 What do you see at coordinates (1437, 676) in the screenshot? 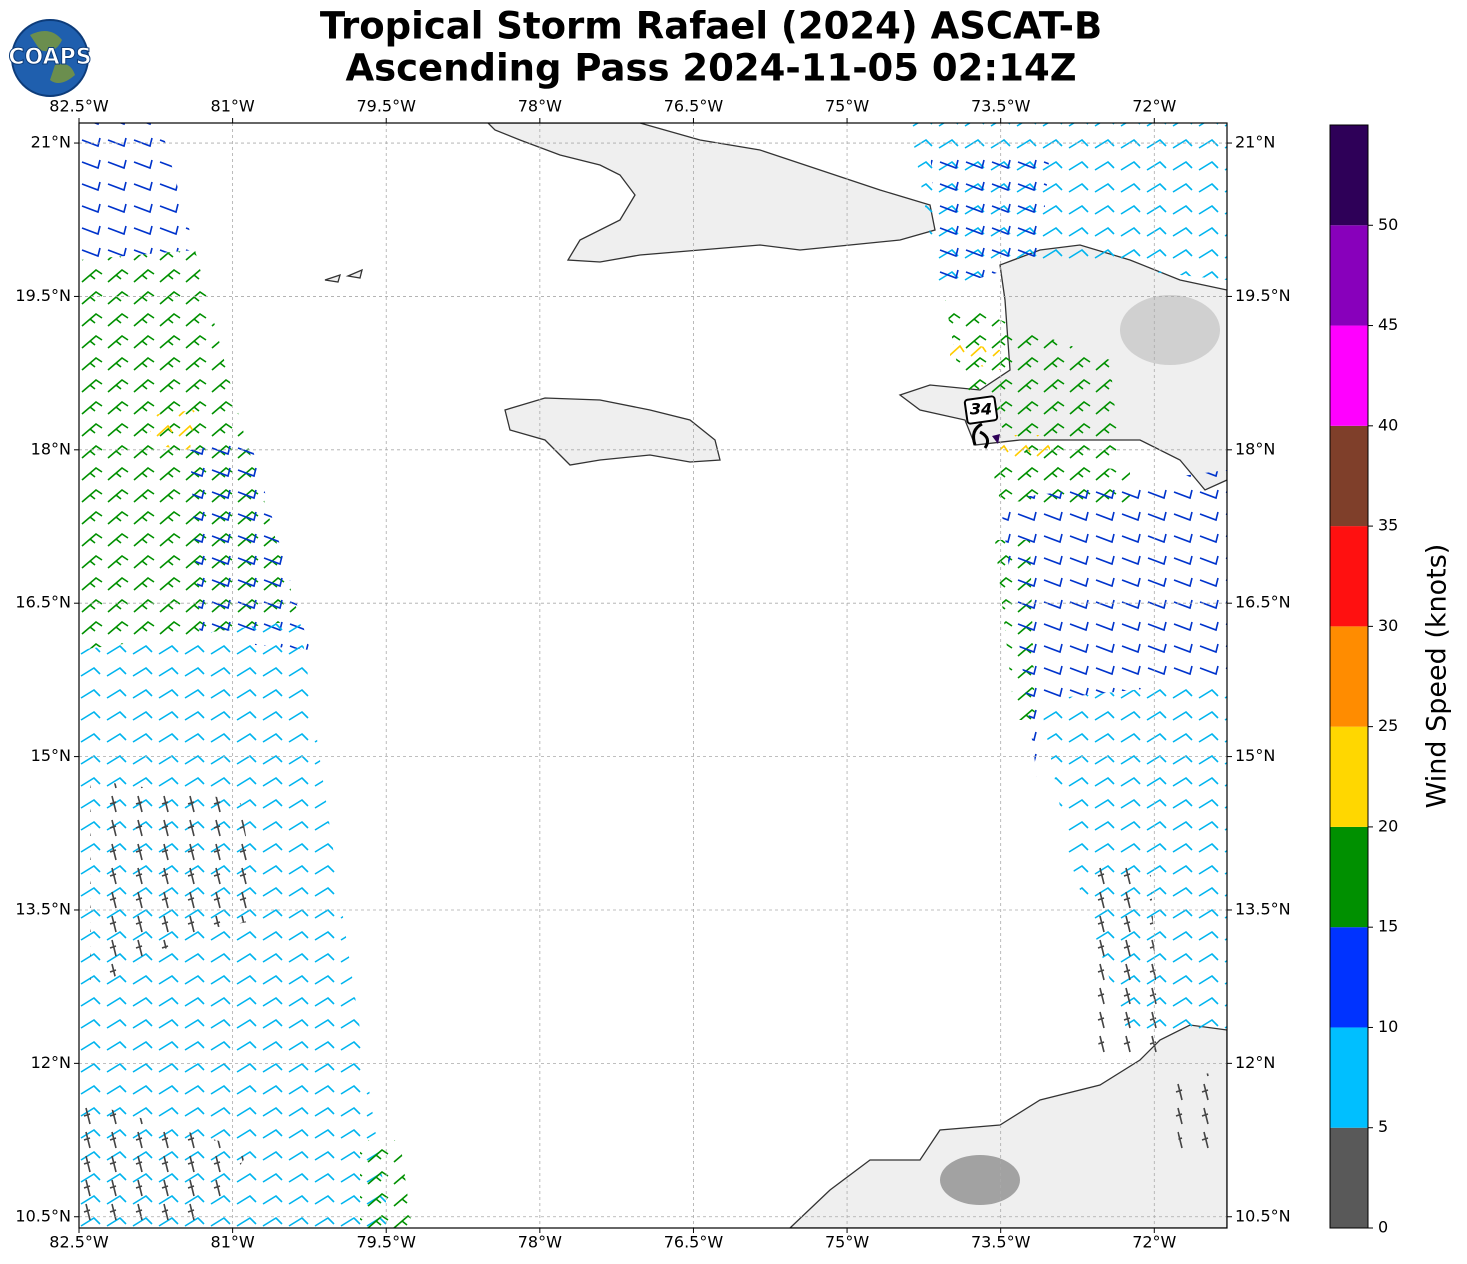
I see `colorbar-label: Wind Speed (knots)` at bounding box center [1437, 676].